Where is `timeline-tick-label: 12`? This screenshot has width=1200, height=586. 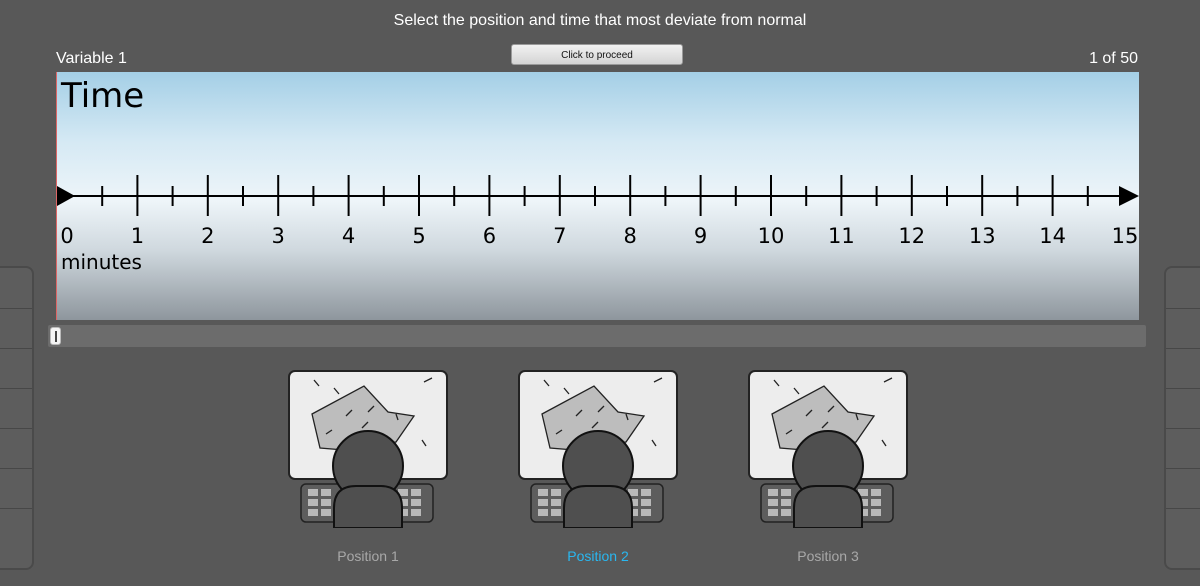 timeline-tick-label: 12 is located at coordinates (911, 236).